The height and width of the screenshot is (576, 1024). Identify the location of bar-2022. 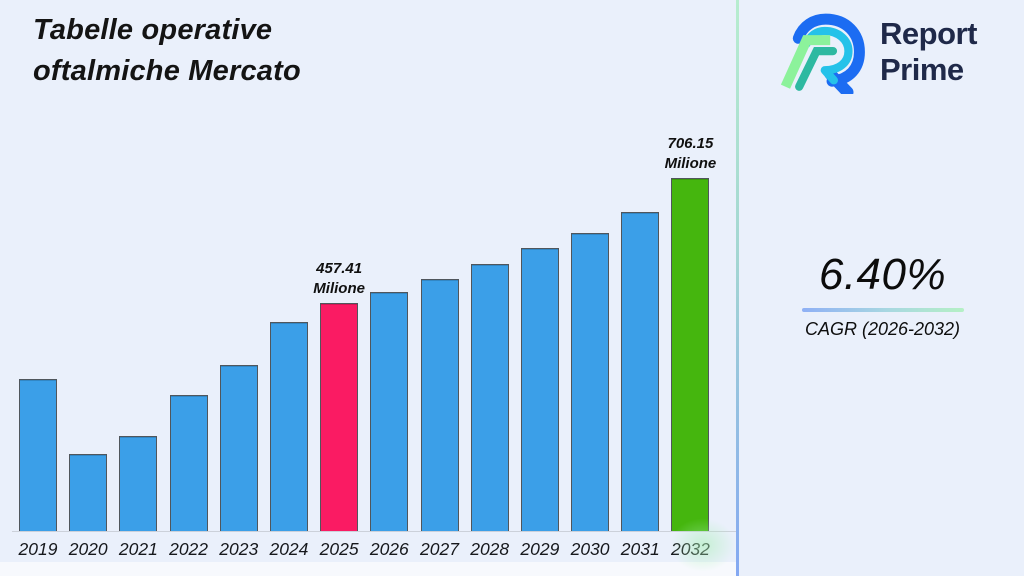
(188, 463).